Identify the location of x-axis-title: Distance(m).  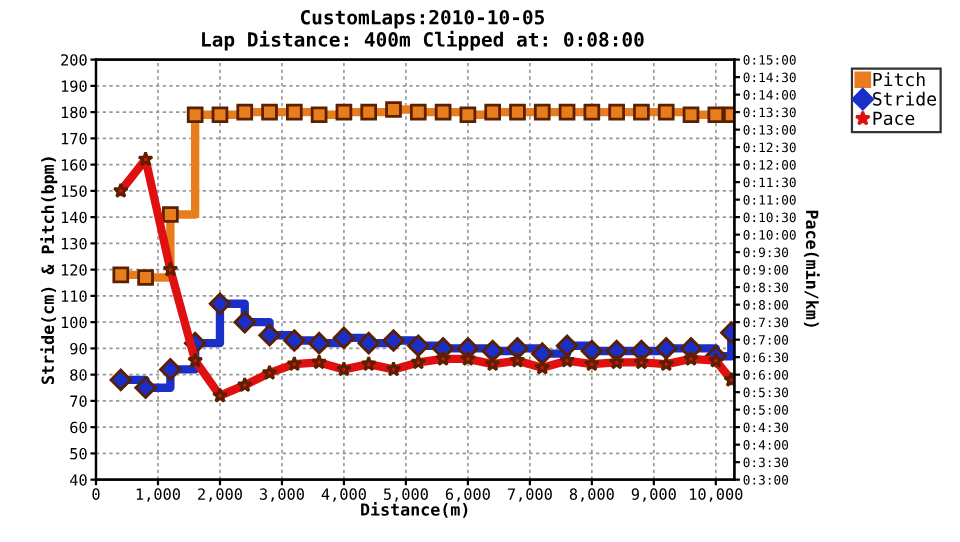
(414, 509).